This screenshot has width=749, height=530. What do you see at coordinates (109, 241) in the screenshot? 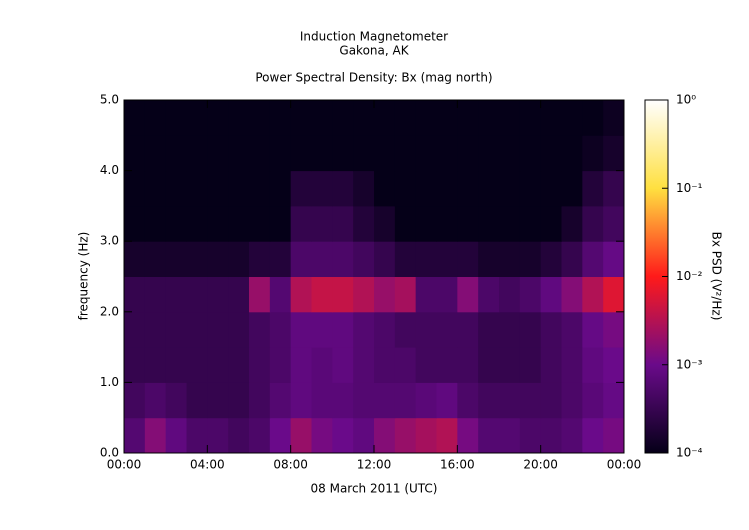
I see `y-tick-label: 3.0` at bounding box center [109, 241].